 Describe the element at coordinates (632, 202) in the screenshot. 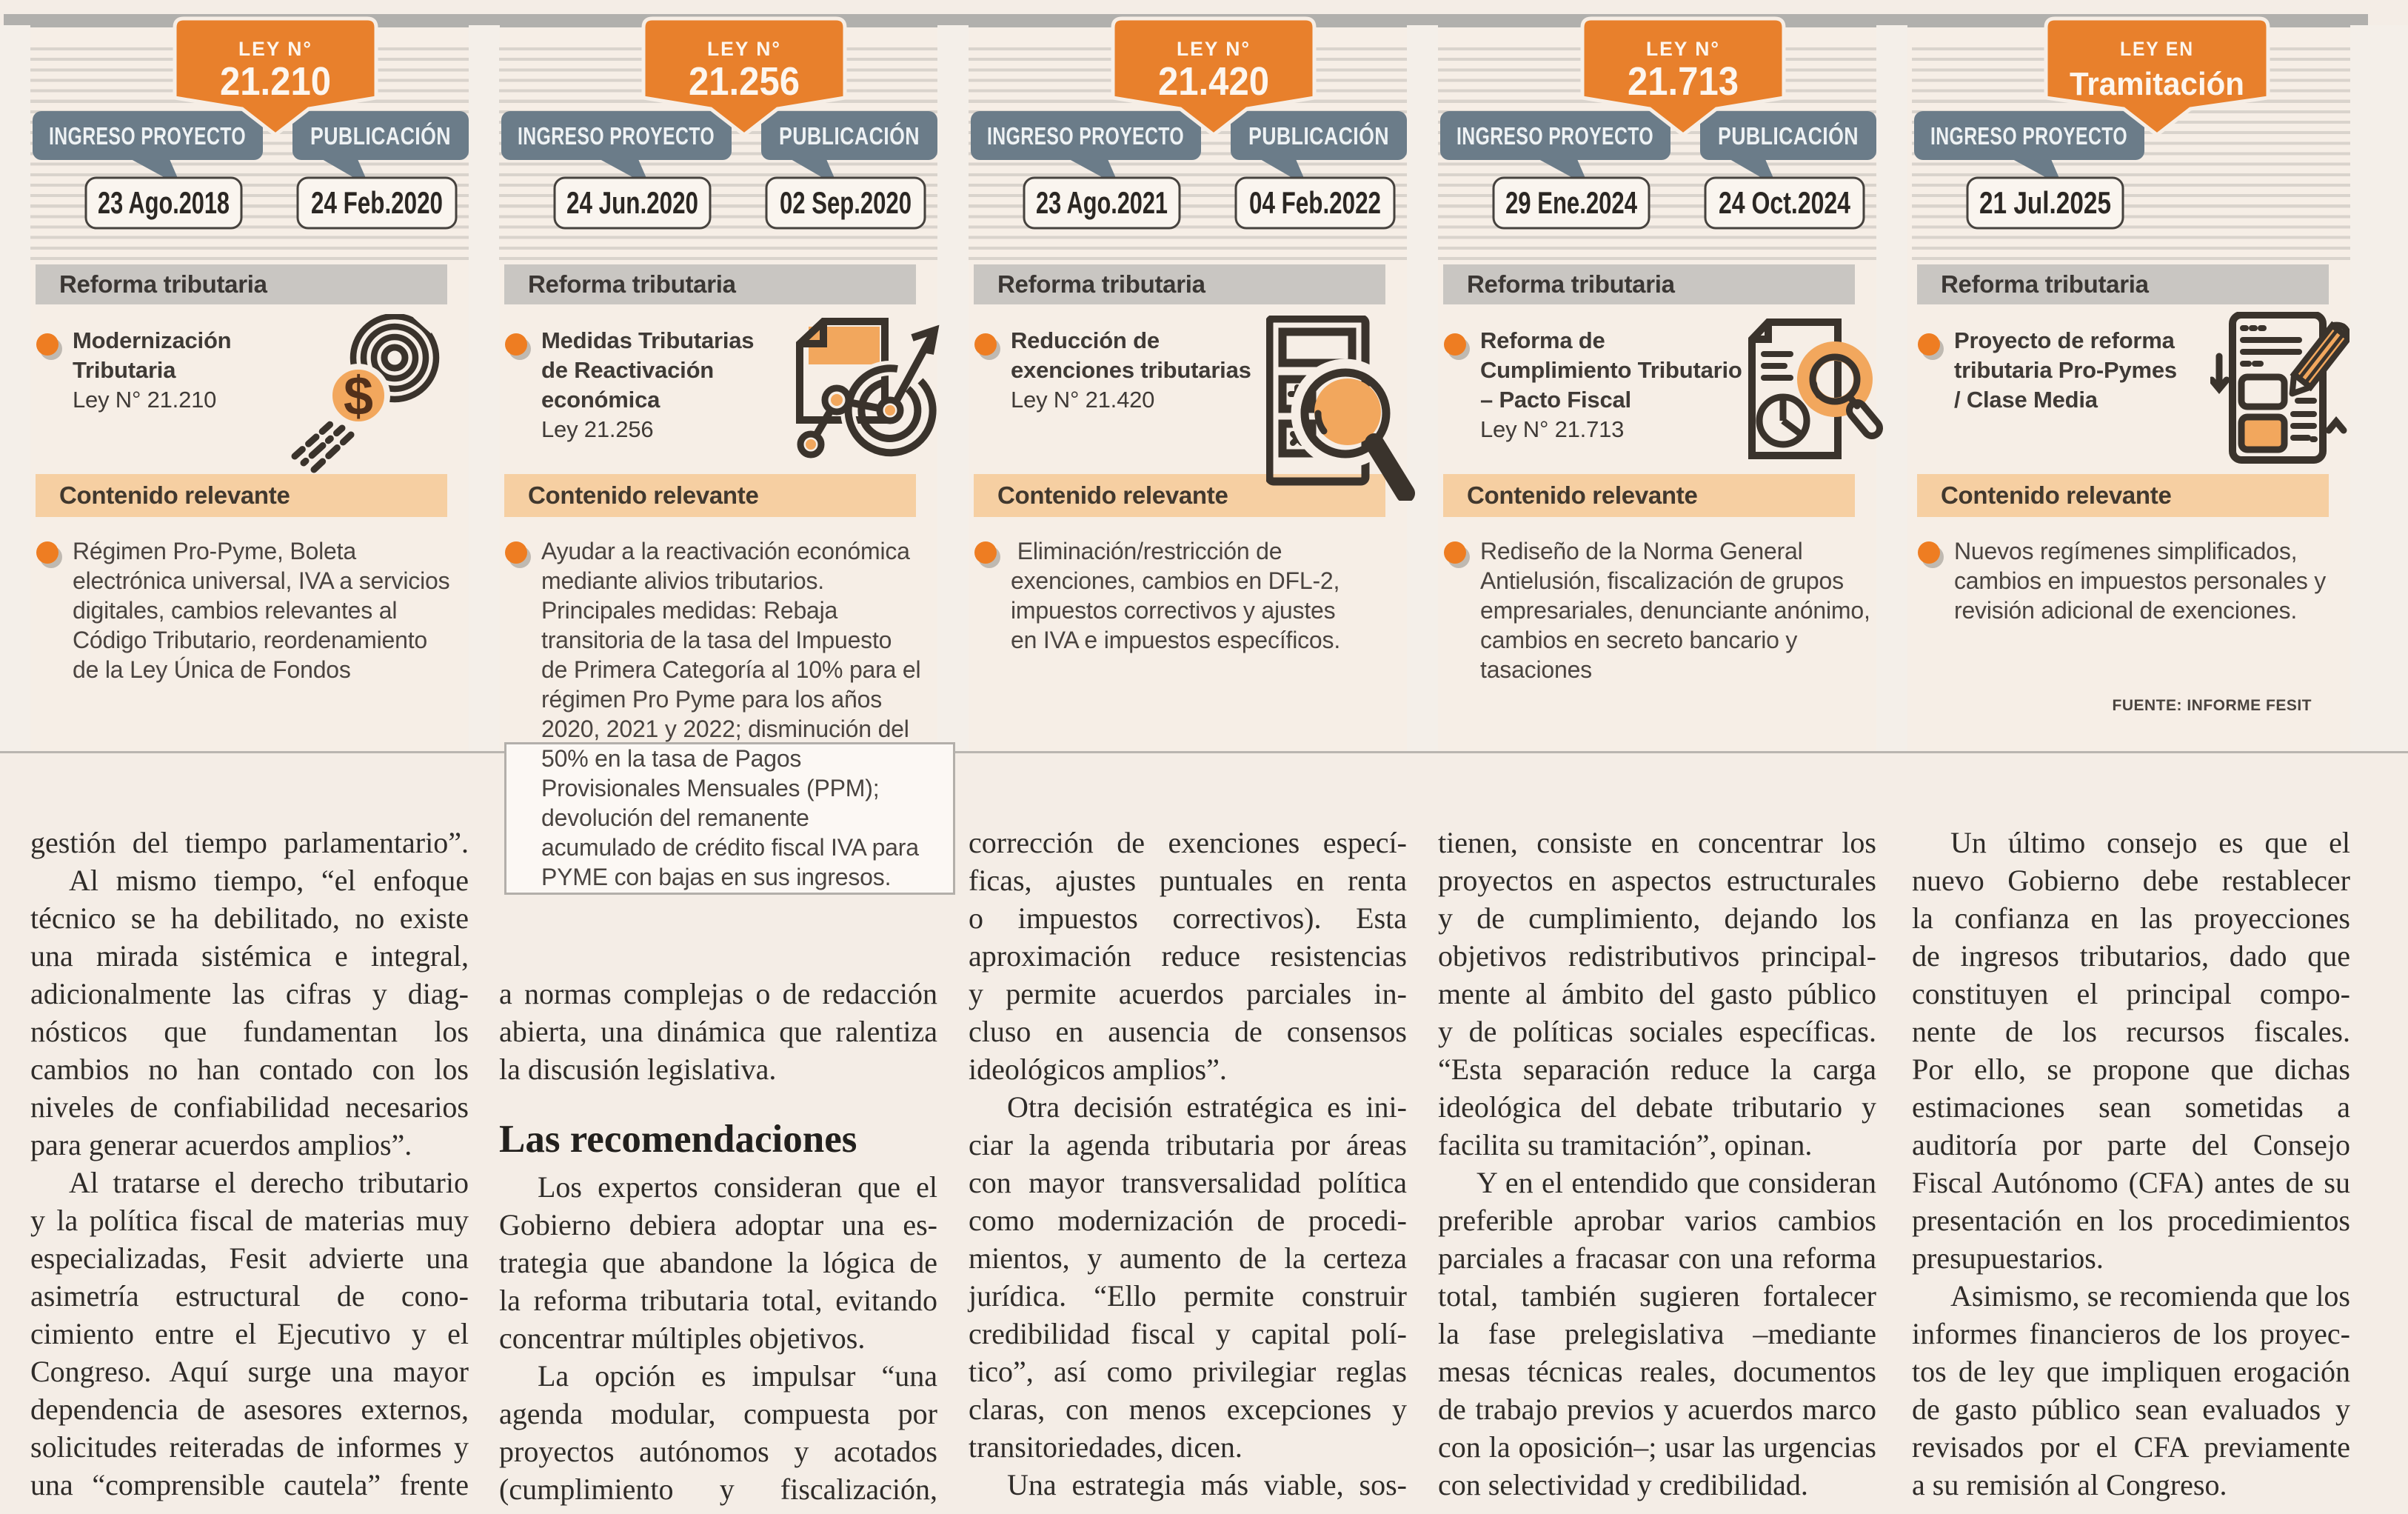

I see `svg-text: 24 Jun.2020` at that location.